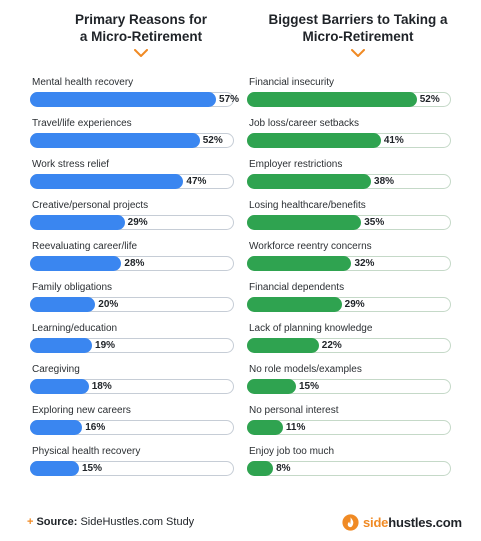 This screenshot has height=541, width=481. What do you see at coordinates (110, 522) in the screenshot?
I see `source-note: + Source: SideHustles.com Study` at bounding box center [110, 522].